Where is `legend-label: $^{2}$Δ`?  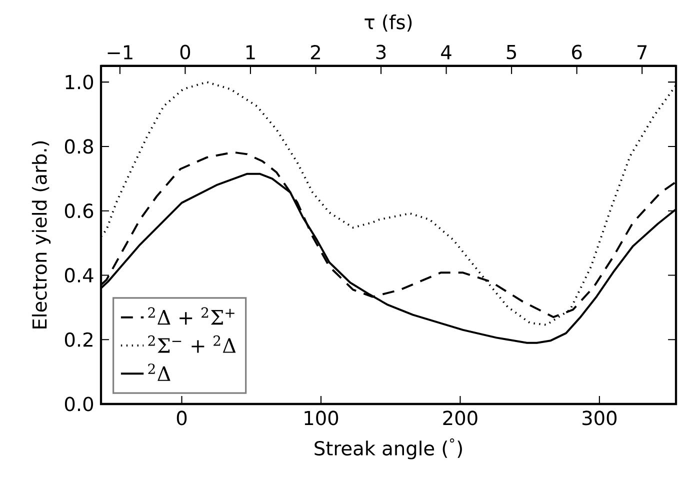
legend-label: $^{2}$Δ is located at coordinates (159, 372).